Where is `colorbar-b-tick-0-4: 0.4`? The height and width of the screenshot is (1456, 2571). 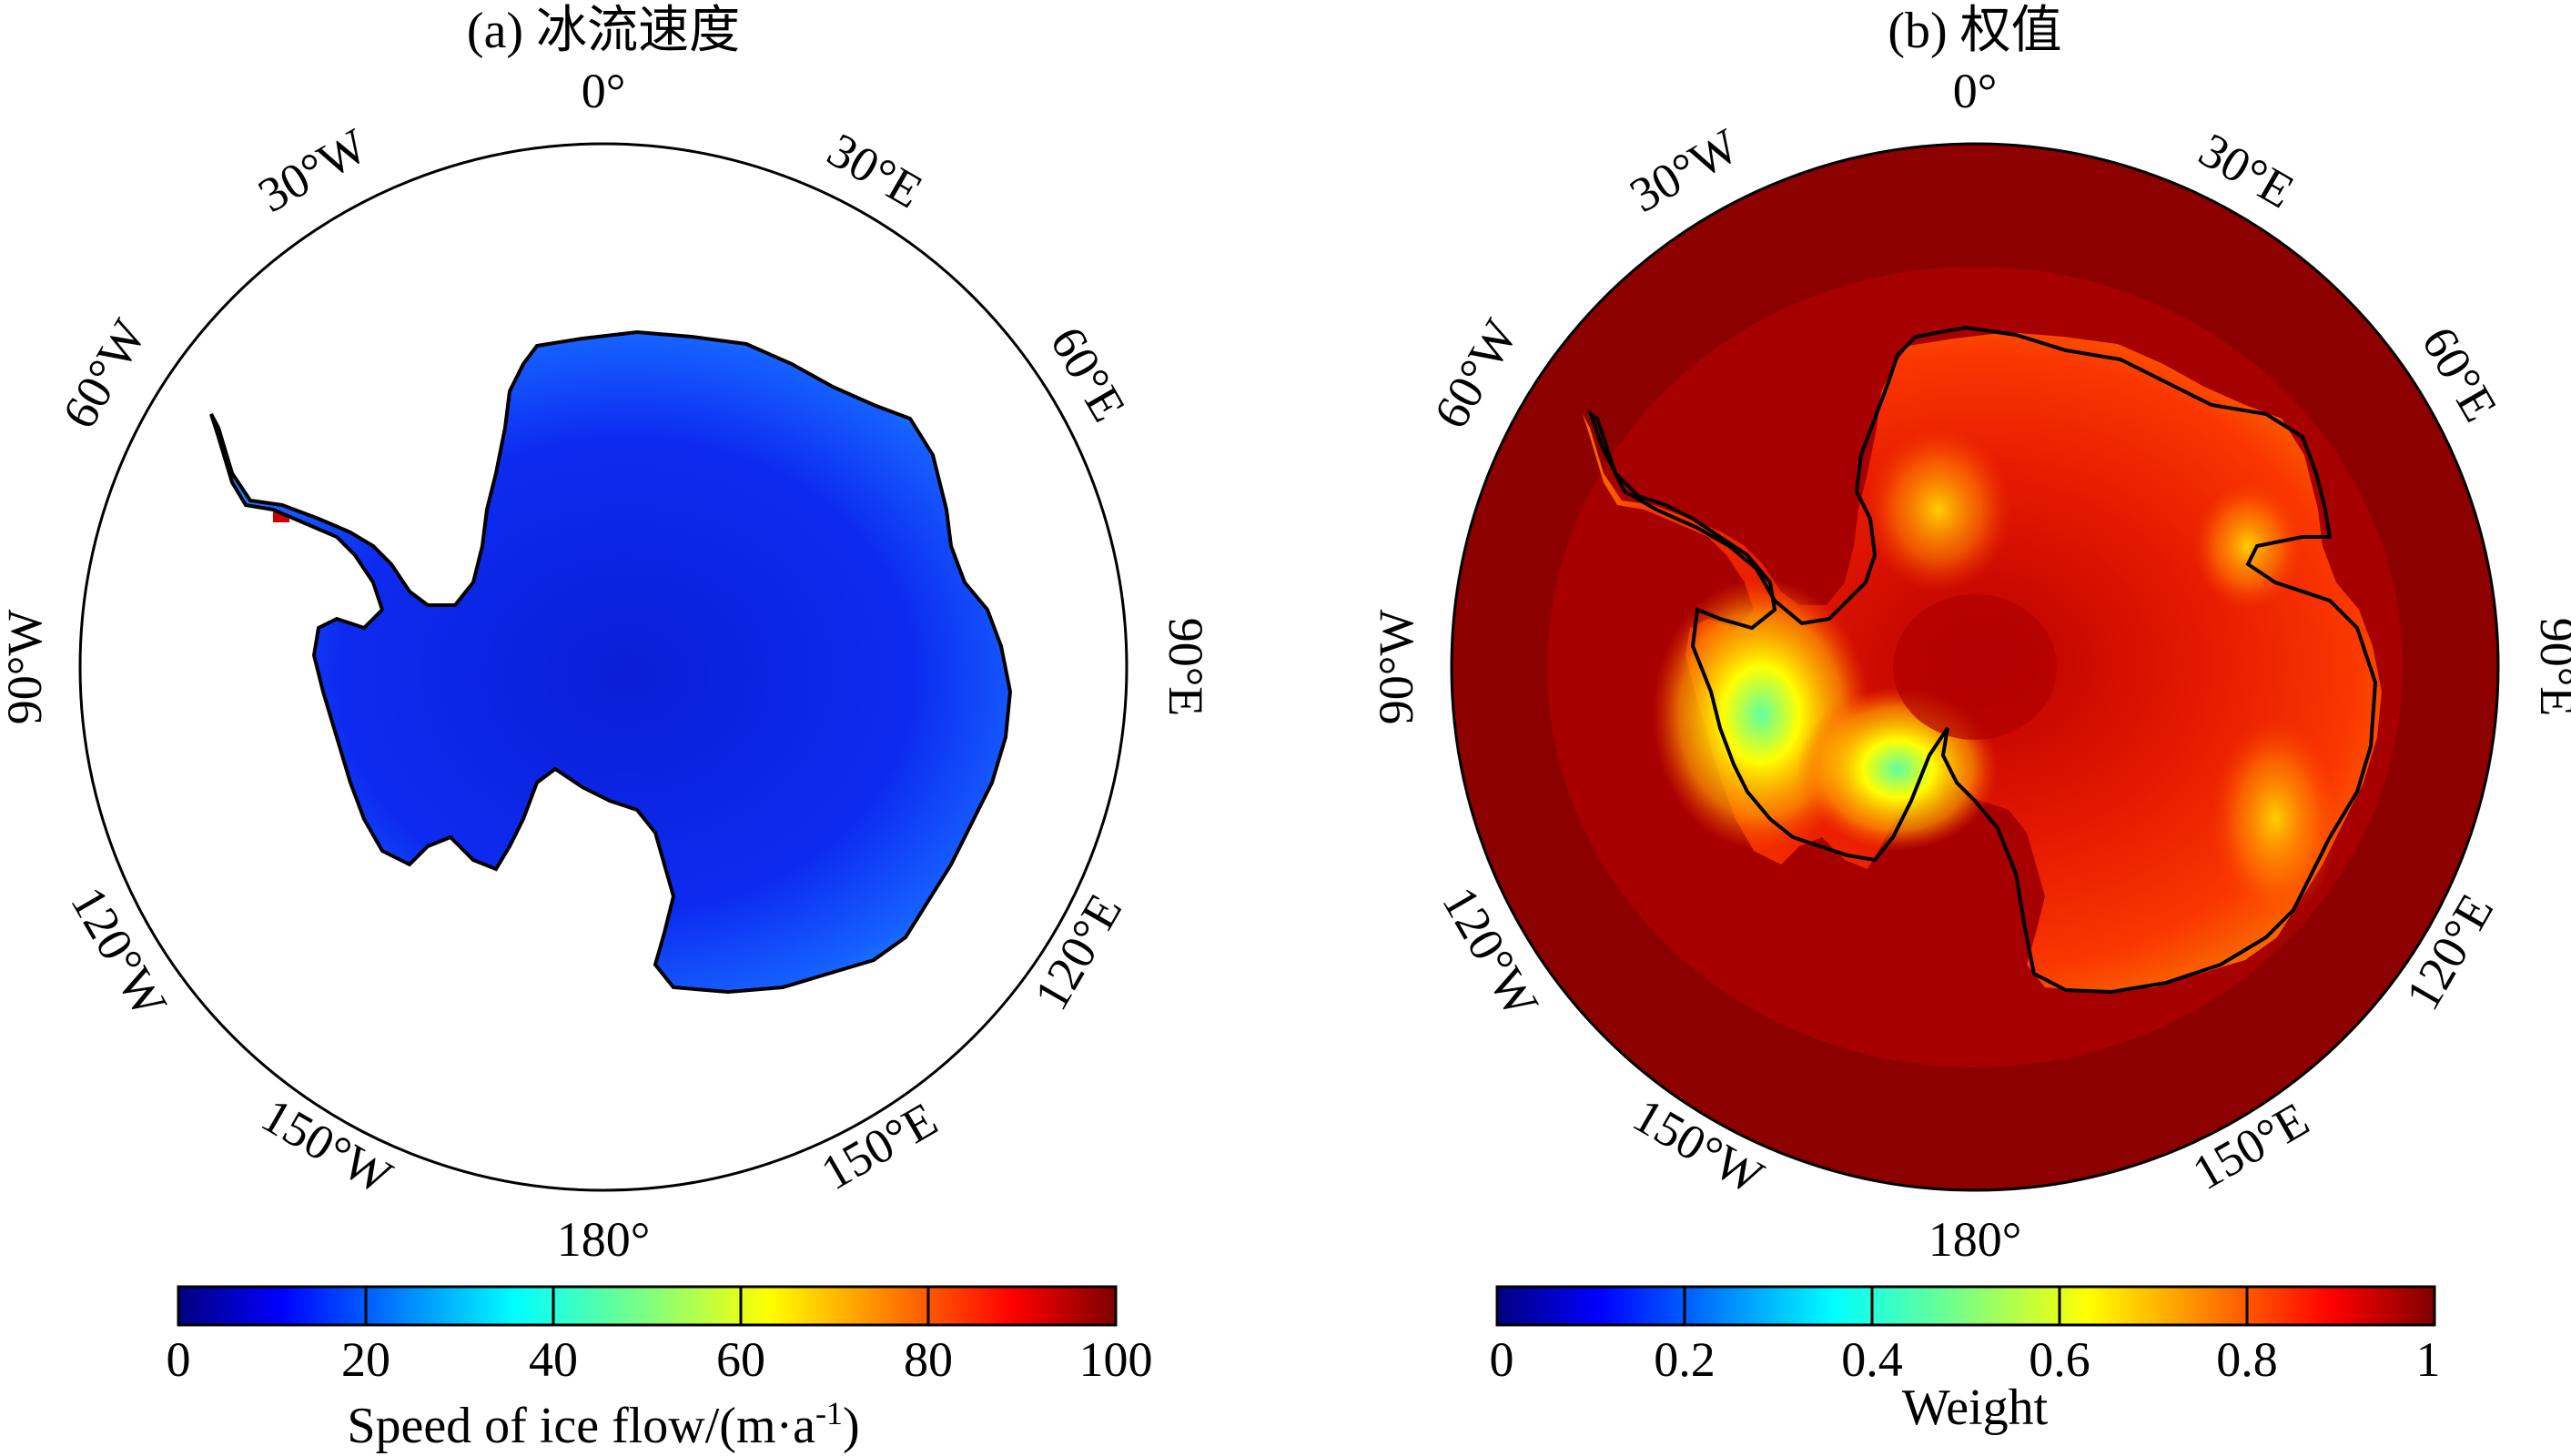
colorbar-b-tick-0-4: 0.4 is located at coordinates (1872, 1360).